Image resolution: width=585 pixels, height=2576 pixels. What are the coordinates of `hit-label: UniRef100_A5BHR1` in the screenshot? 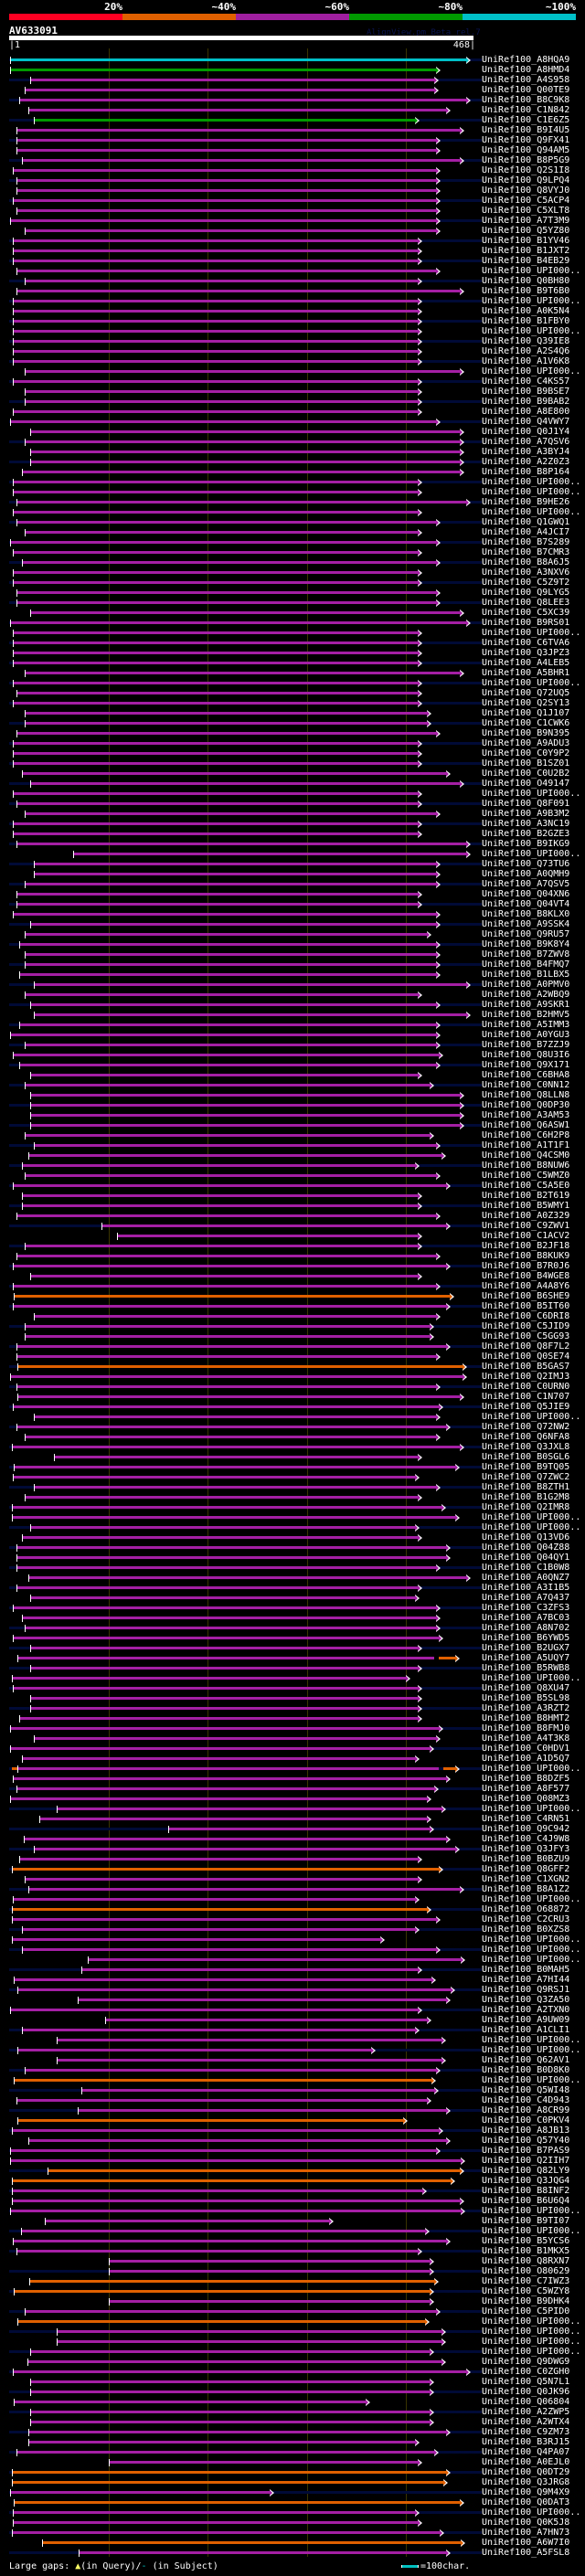 It's located at (526, 673).